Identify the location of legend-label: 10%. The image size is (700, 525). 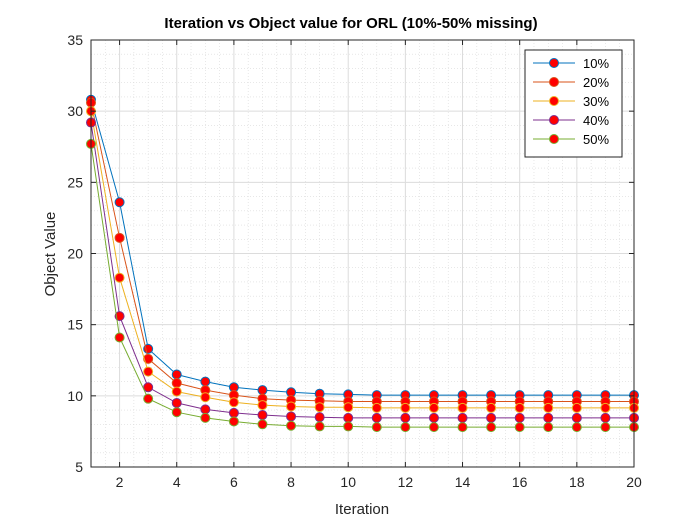
(596, 63).